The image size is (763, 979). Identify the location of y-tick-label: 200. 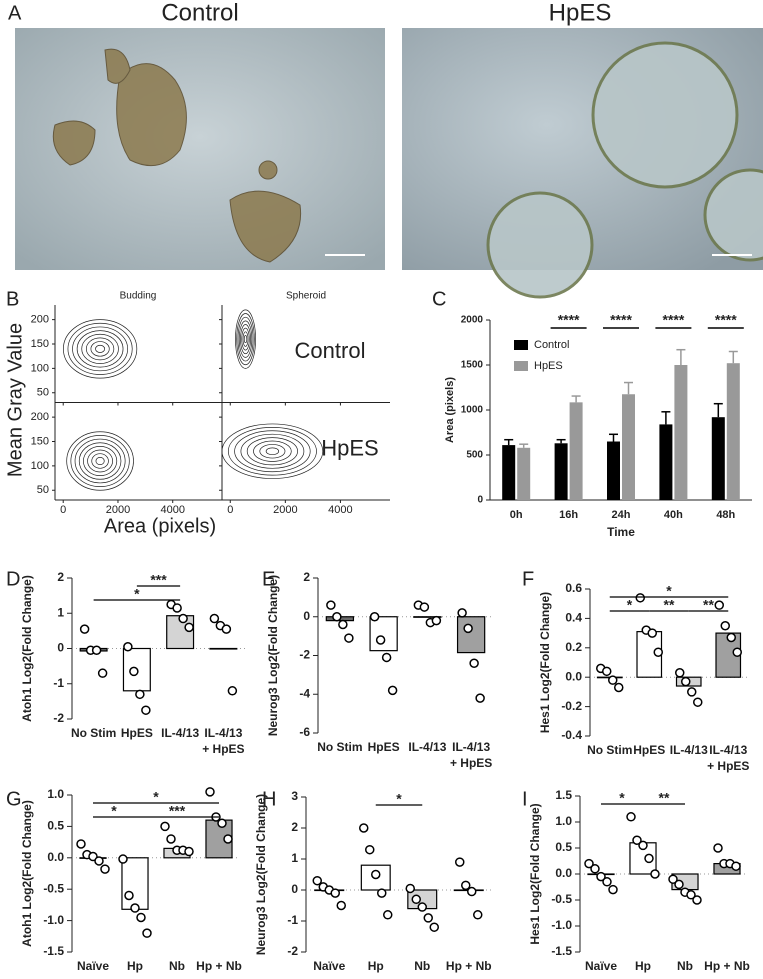
(40, 320).